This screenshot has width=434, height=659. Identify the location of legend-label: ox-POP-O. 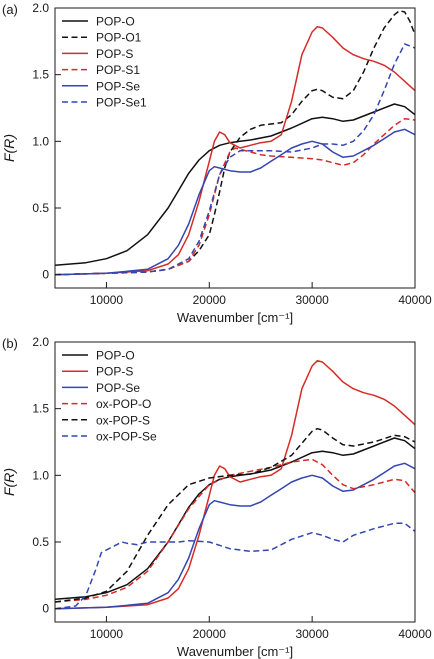
(123, 404).